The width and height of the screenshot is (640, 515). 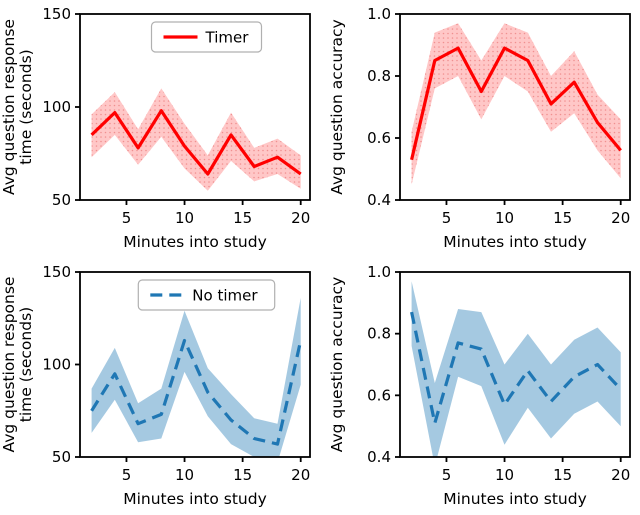 I want to click on data-line-response-time-timer, so click(x=196, y=142).